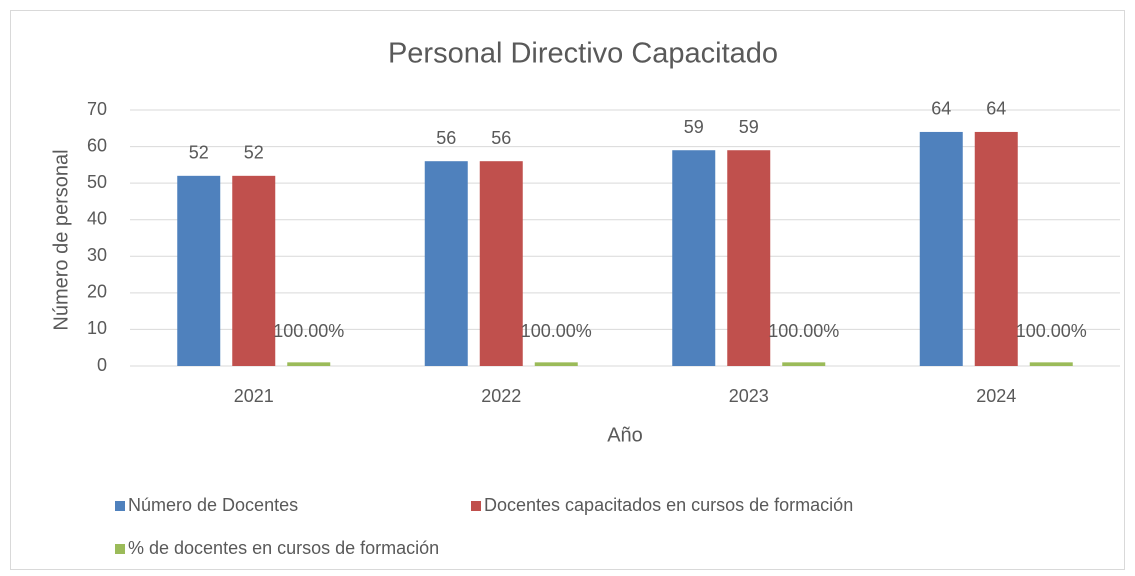 This screenshot has width=1135, height=576. What do you see at coordinates (283, 548) in the screenshot?
I see `legend-label: % de docentes en cursos de formación` at bounding box center [283, 548].